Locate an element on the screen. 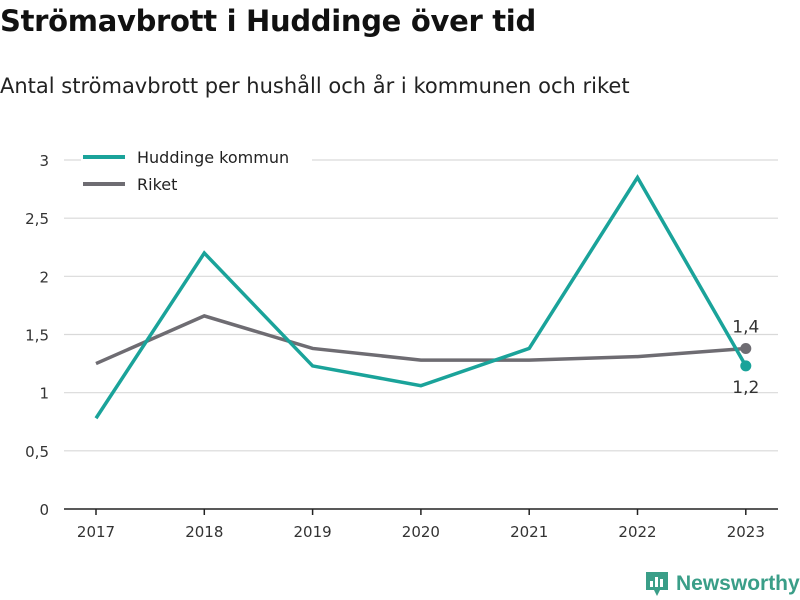 Image resolution: width=800 pixels, height=600 pixels. legend: Huddinge kommun Riket is located at coordinates (196, 170).